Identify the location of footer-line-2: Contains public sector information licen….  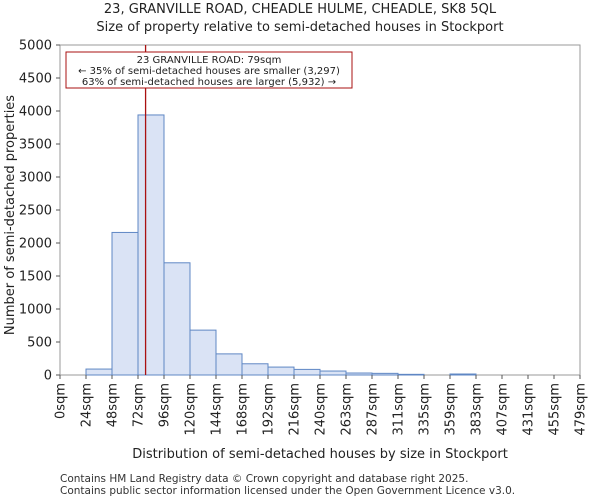
(288, 491).